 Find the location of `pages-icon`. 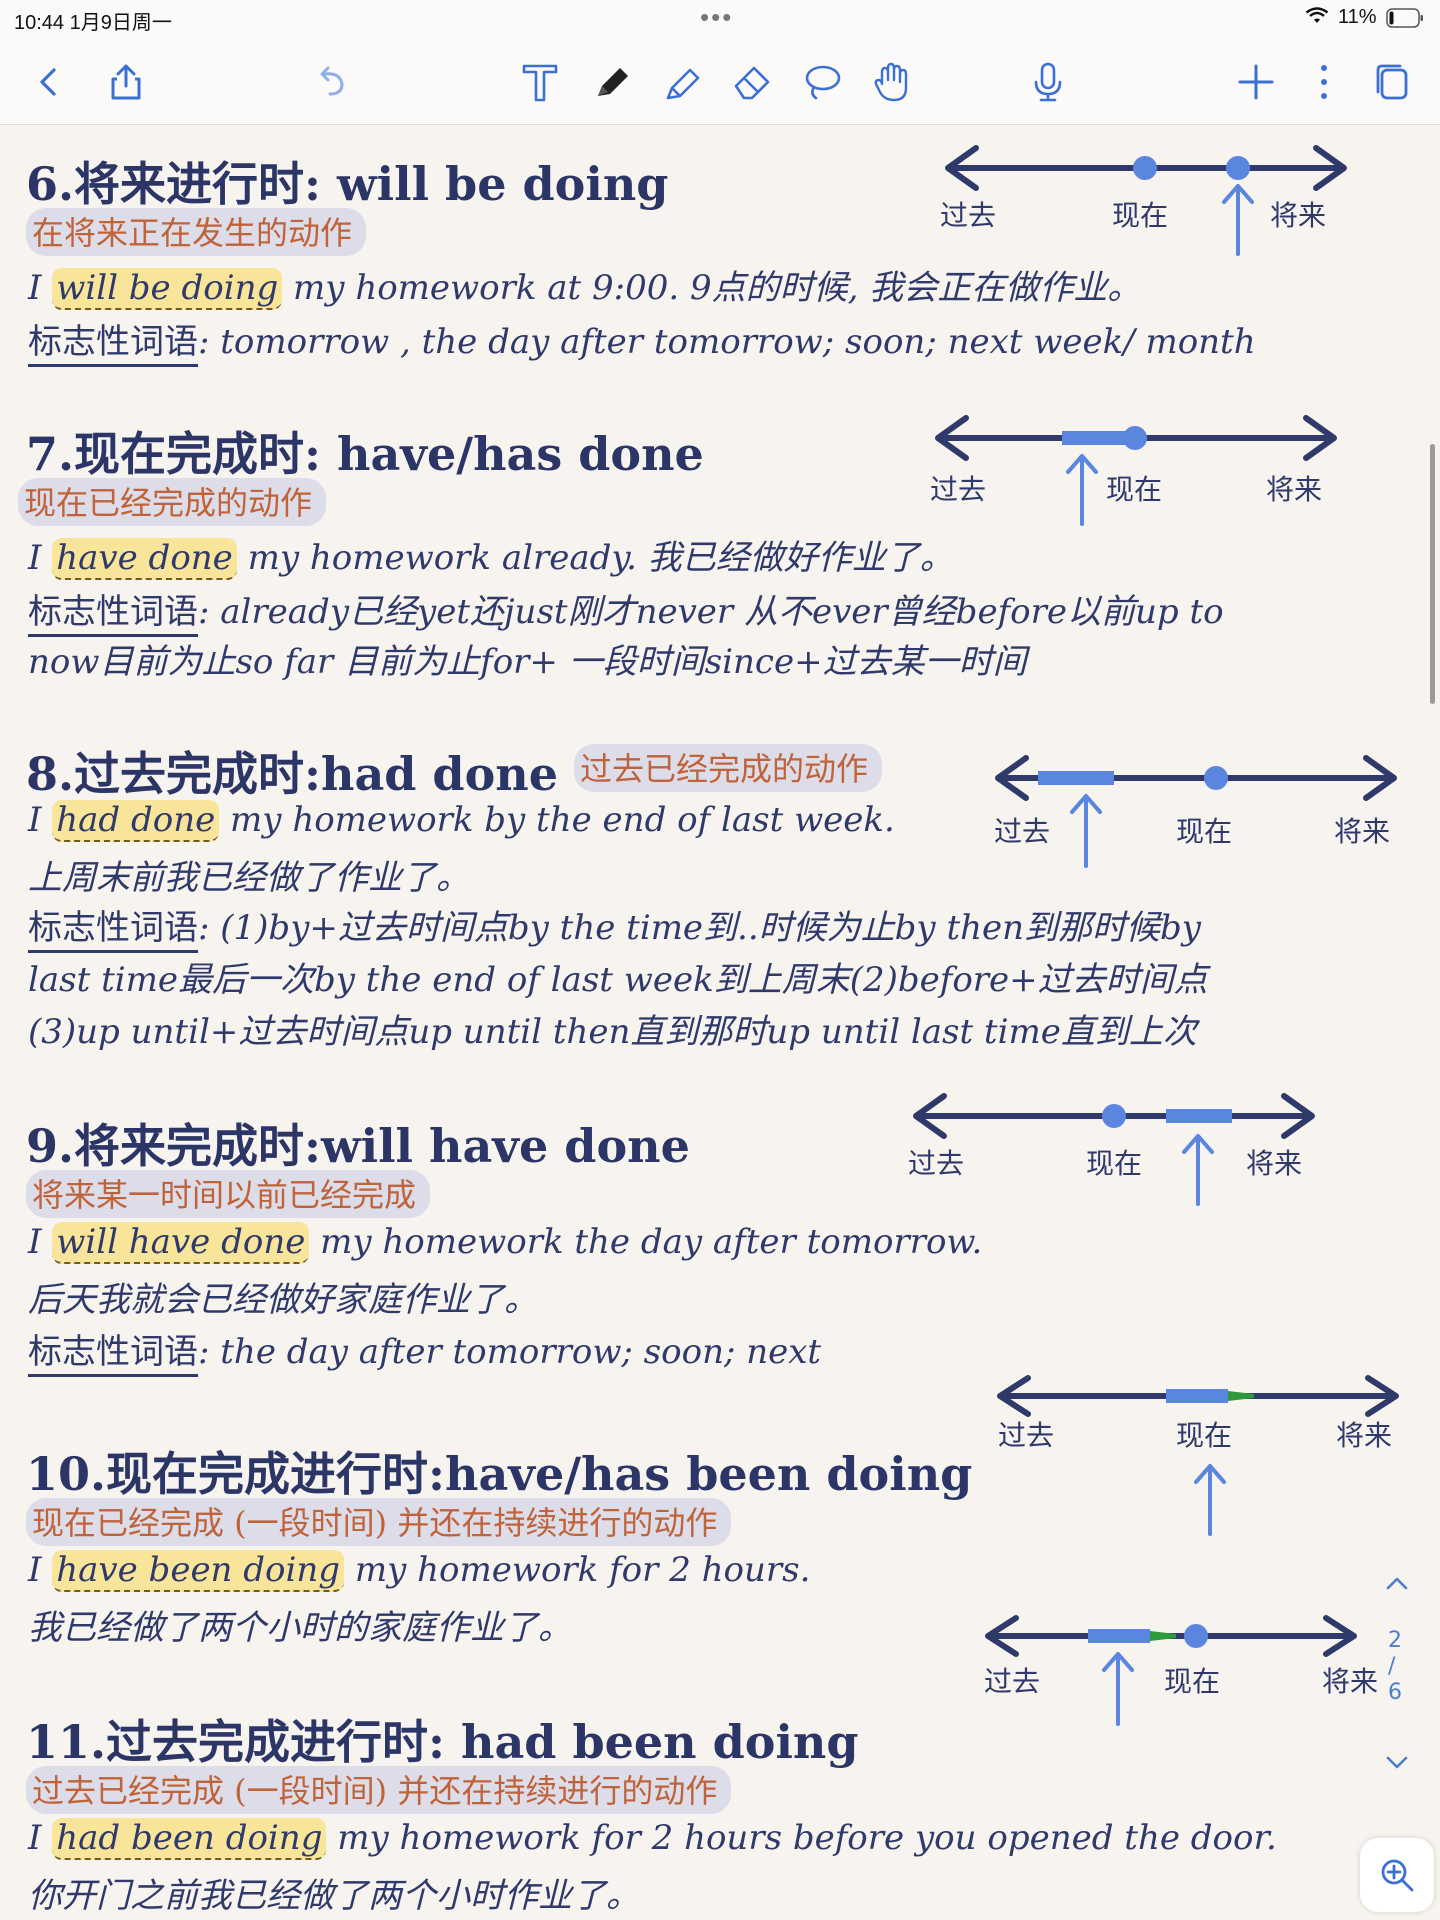

pages-icon is located at coordinates (1392, 82).